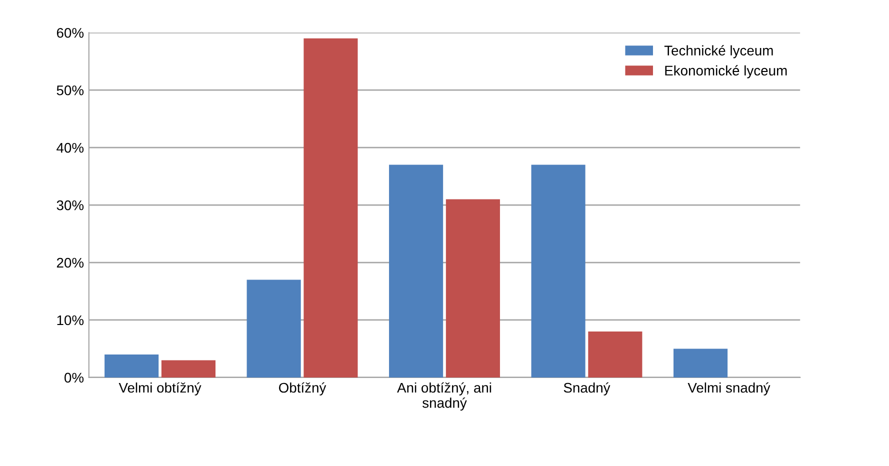 Image resolution: width=889 pixels, height=466 pixels. I want to click on y-tick-label: 50%, so click(70, 90).